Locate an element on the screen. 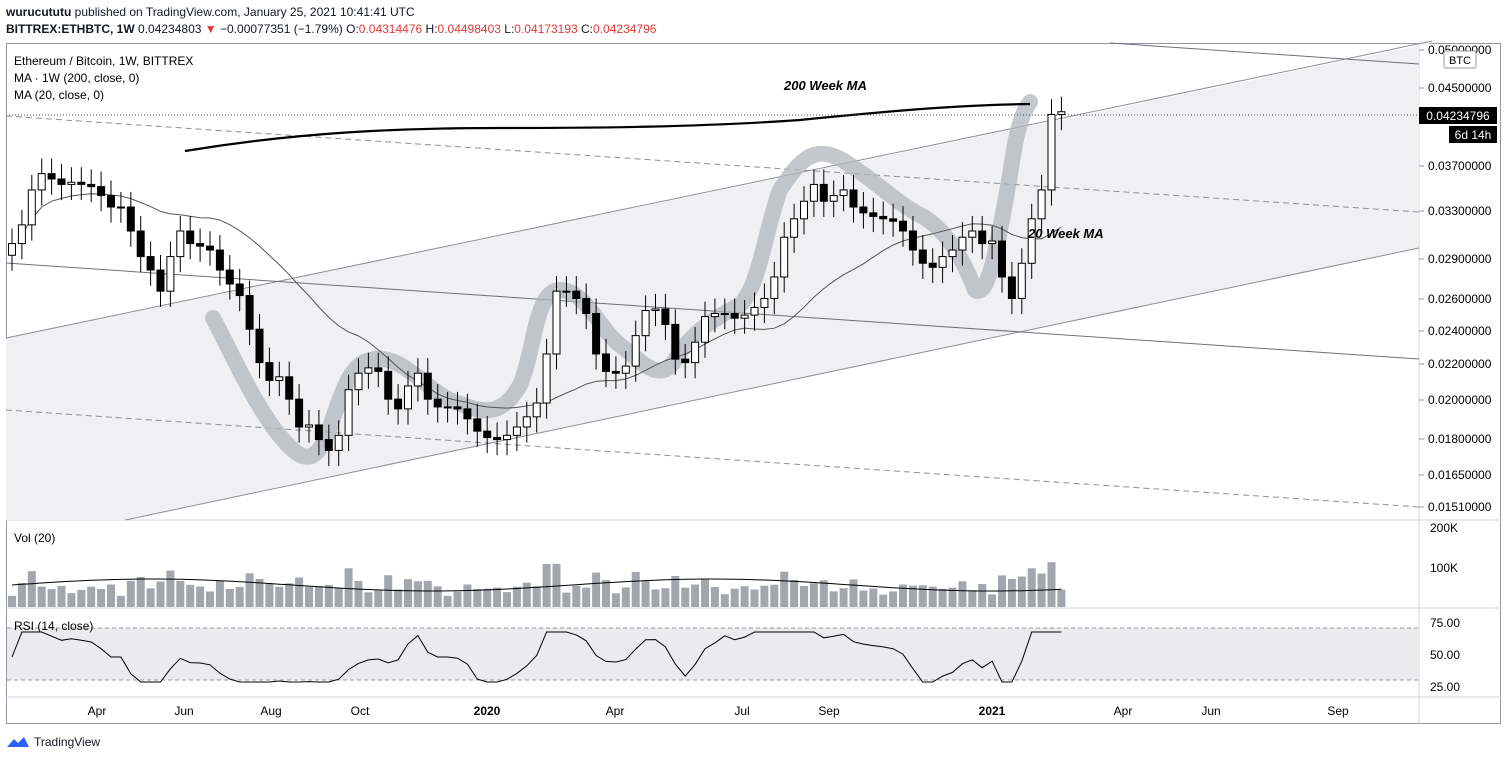 The image size is (1508, 761). volume-tick-200k: 200K is located at coordinates (1444, 528).